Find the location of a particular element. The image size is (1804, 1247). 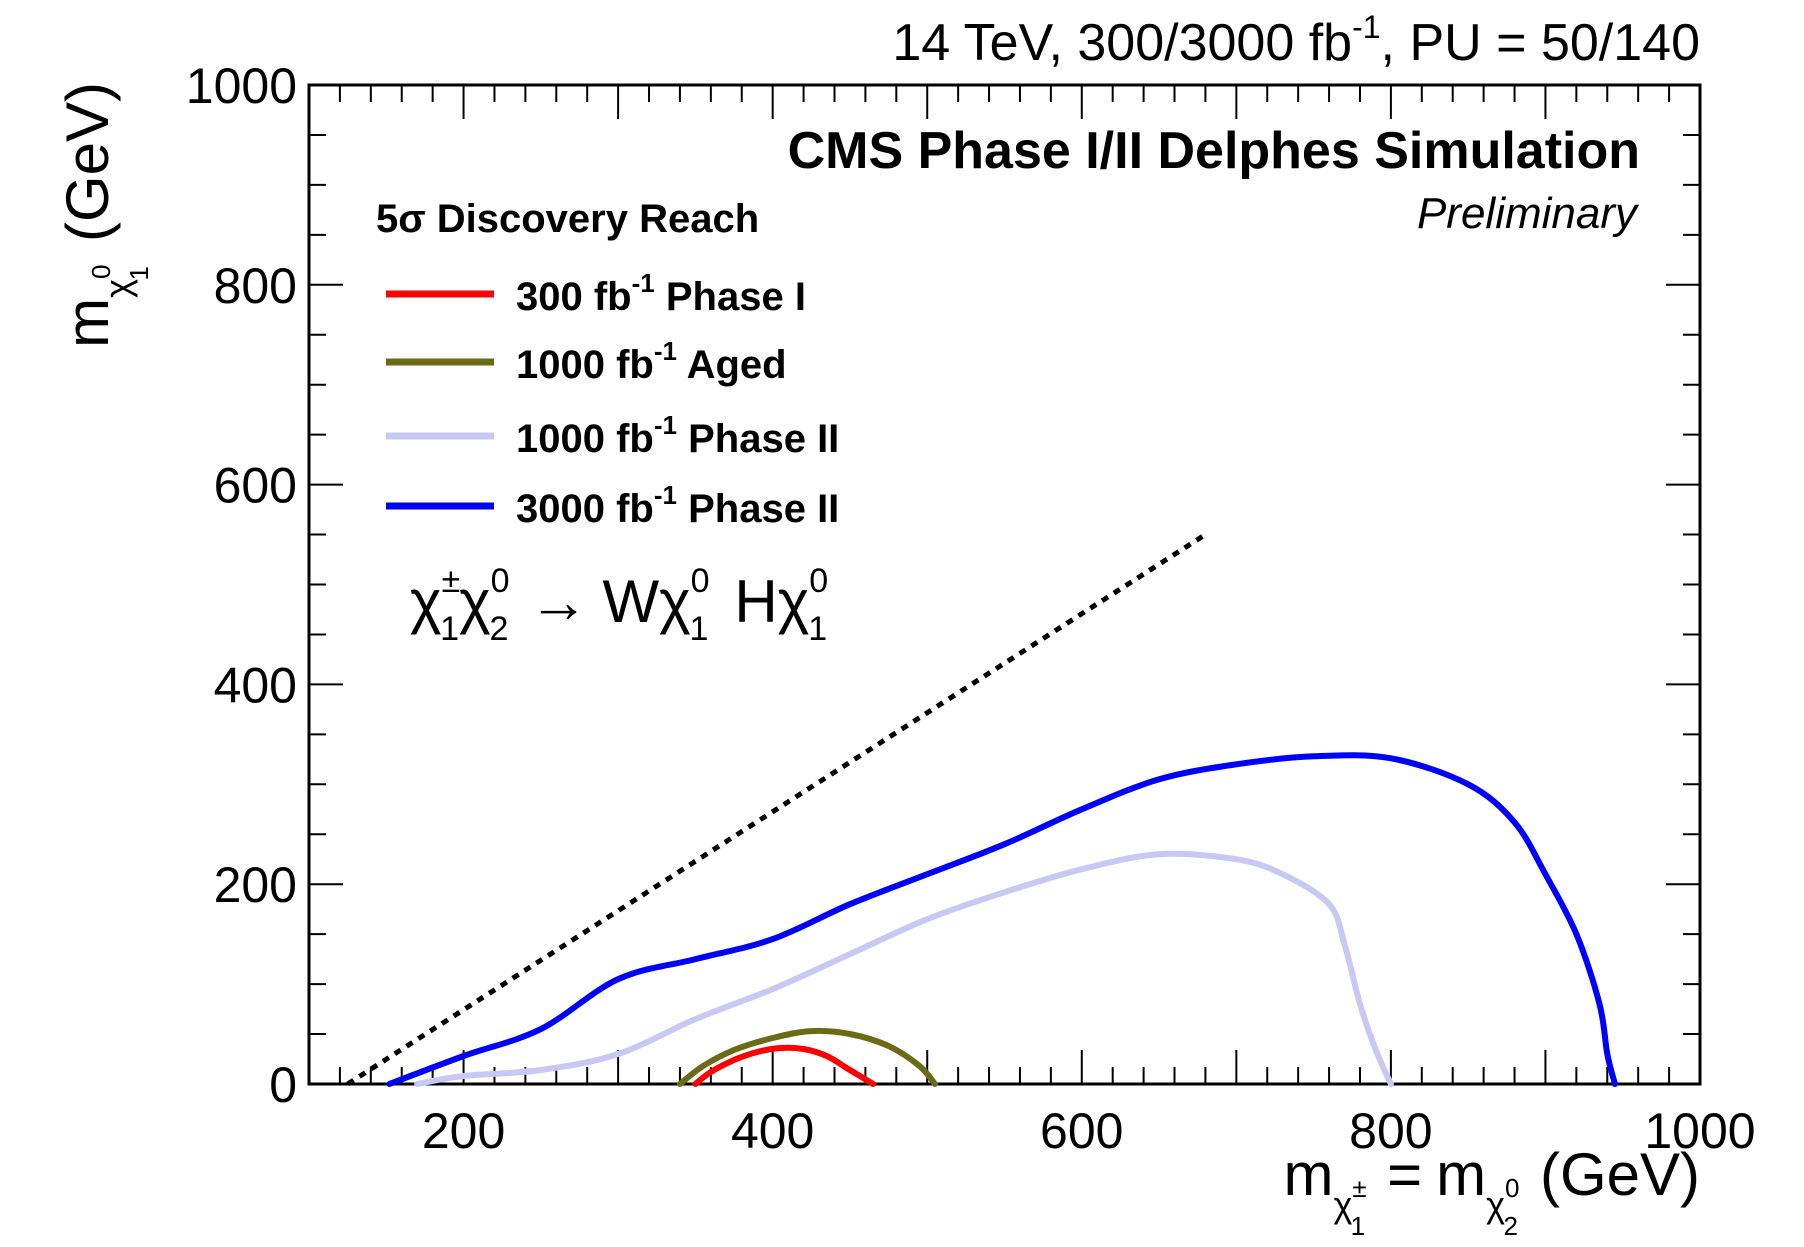

proc-arrow: → is located at coordinates (558, 601).